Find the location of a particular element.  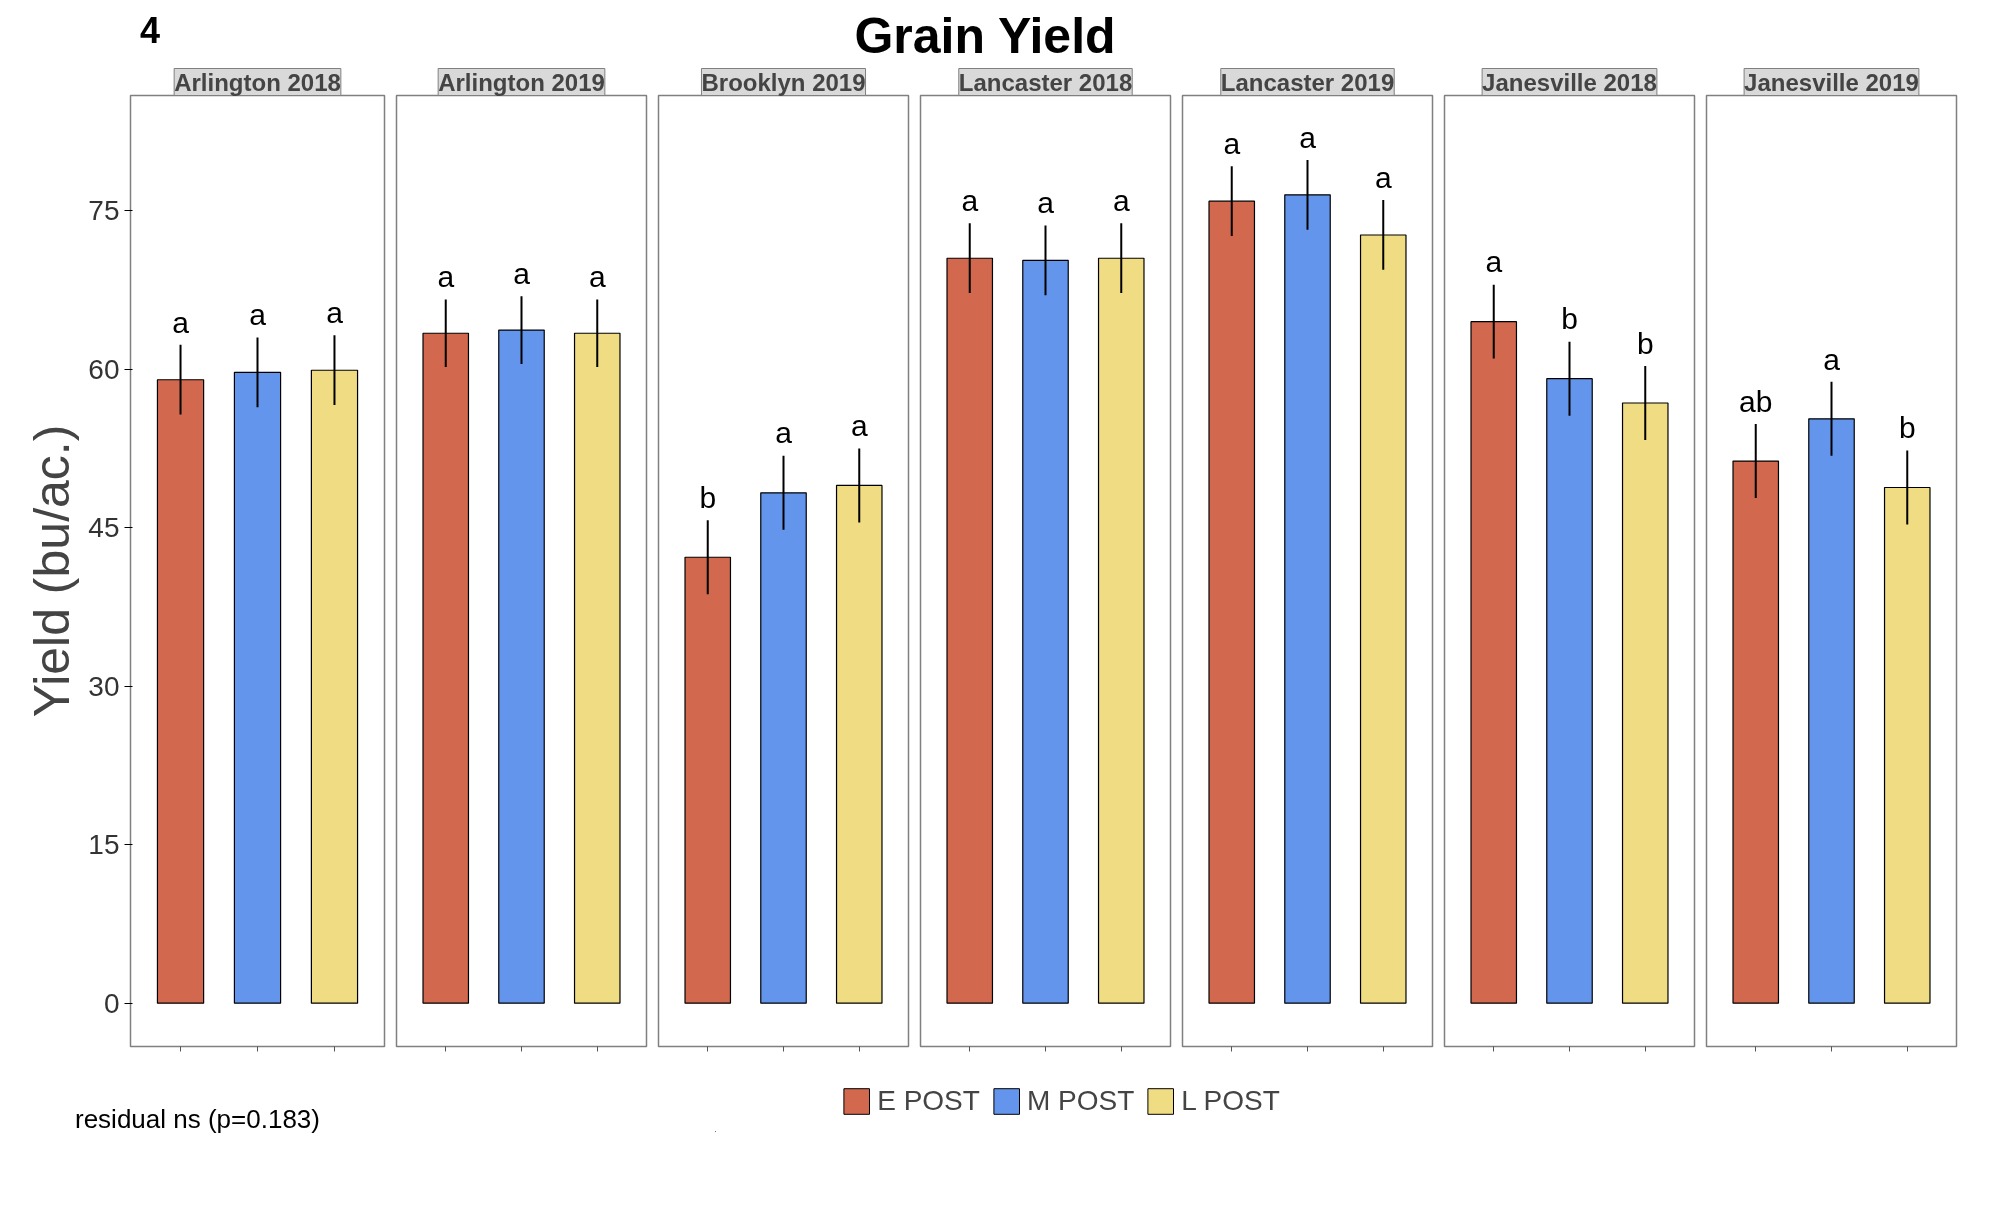

y-tick-label: 30 is located at coordinates (104, 686).